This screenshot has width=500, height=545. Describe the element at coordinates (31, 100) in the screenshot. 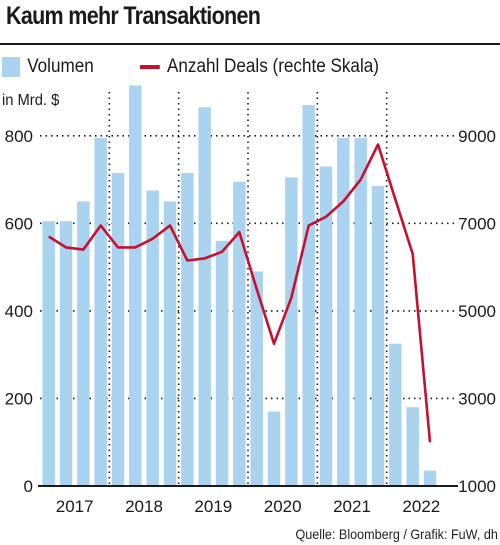

I see `y-axis-unit-label: in Mrd. $` at that location.